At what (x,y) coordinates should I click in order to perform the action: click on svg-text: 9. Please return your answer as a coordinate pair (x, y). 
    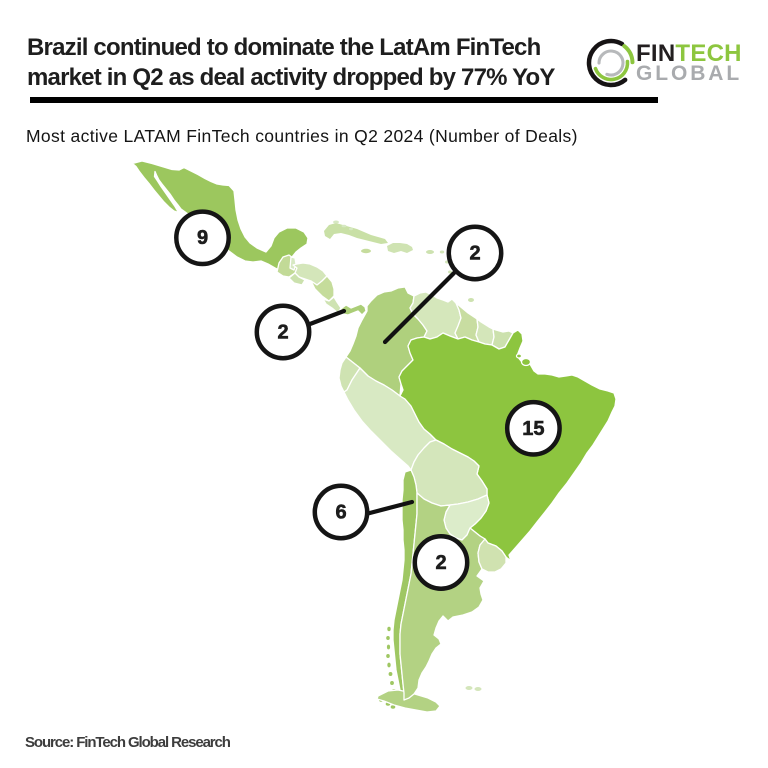
    Looking at the image, I should click on (202, 238).